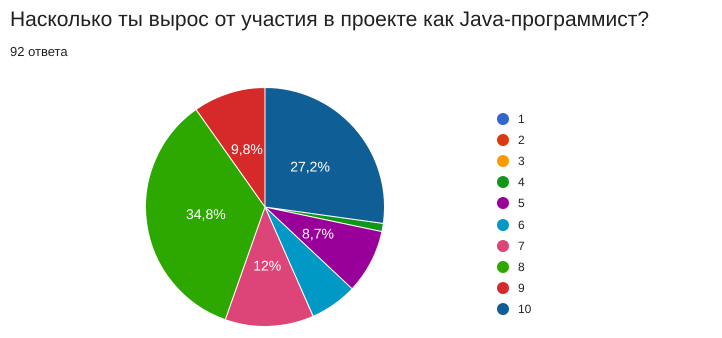  What do you see at coordinates (521, 183) in the screenshot?
I see `legend-label: 4` at bounding box center [521, 183].